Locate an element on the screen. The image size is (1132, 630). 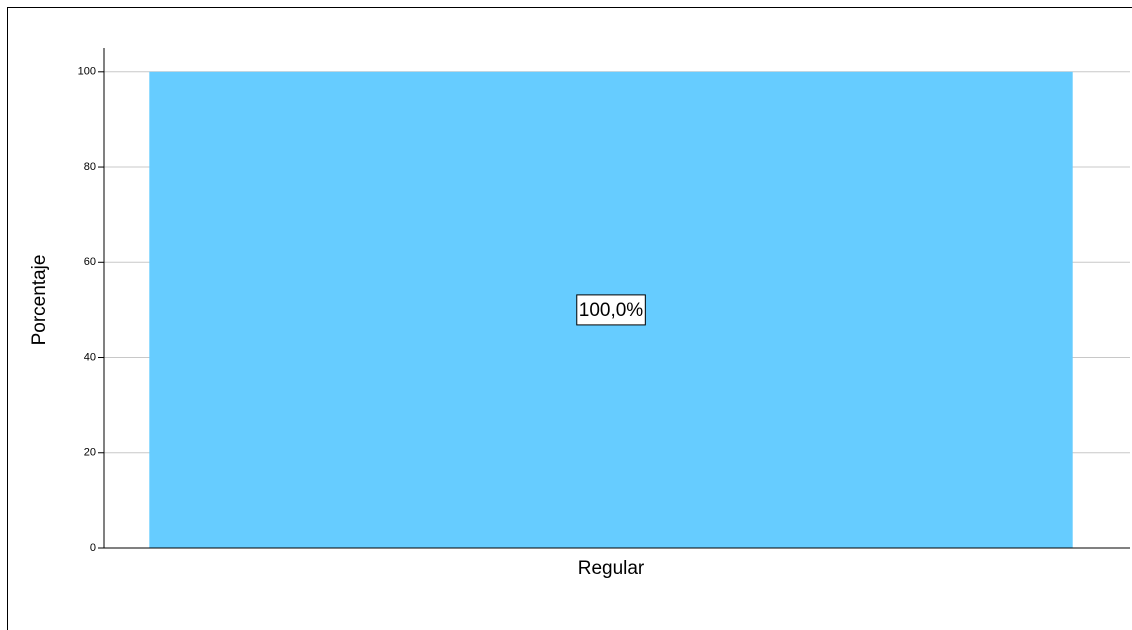
value-label-box is located at coordinates (611, 310).